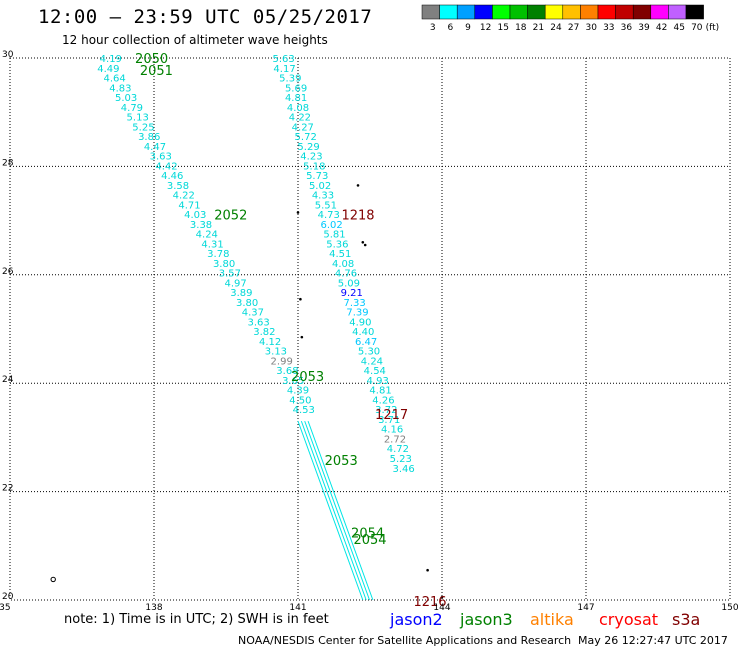 This screenshot has height=650, width=740. I want to click on swh-value-label: 5.02, so click(320, 186).